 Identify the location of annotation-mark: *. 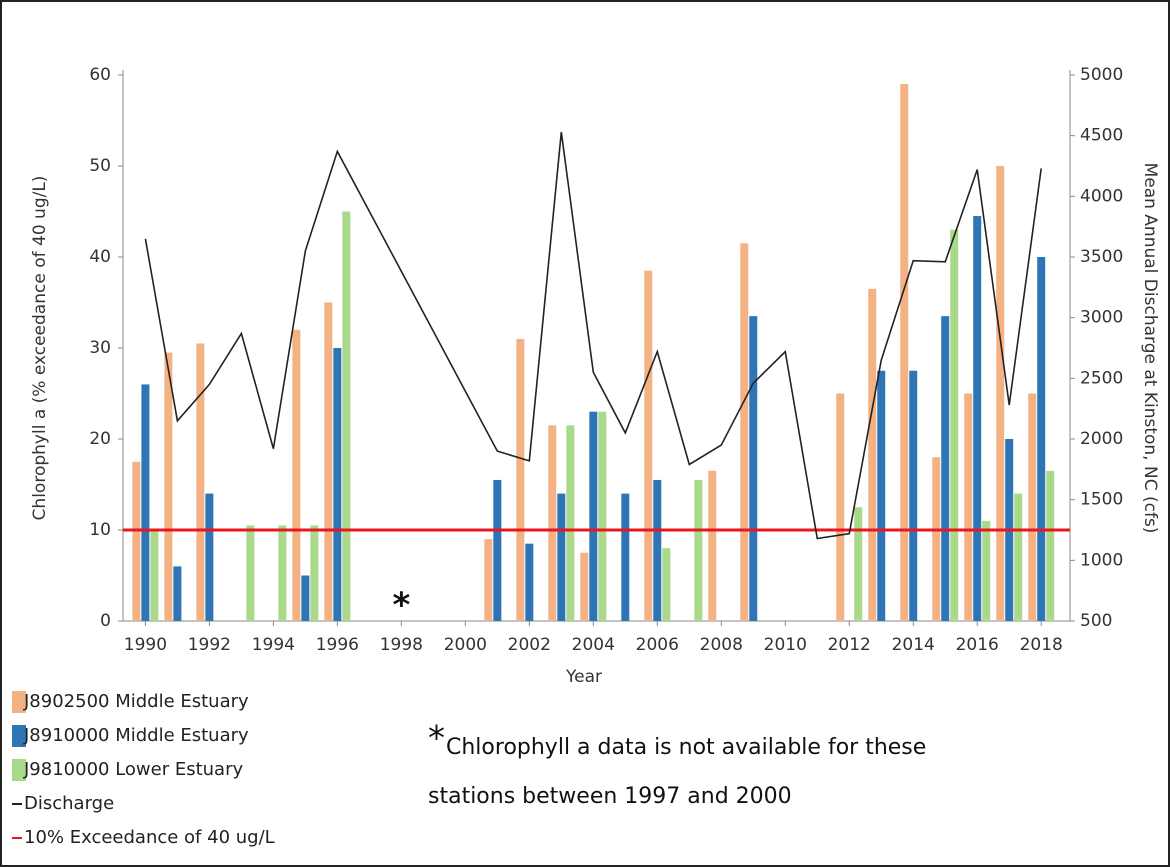
(436, 739).